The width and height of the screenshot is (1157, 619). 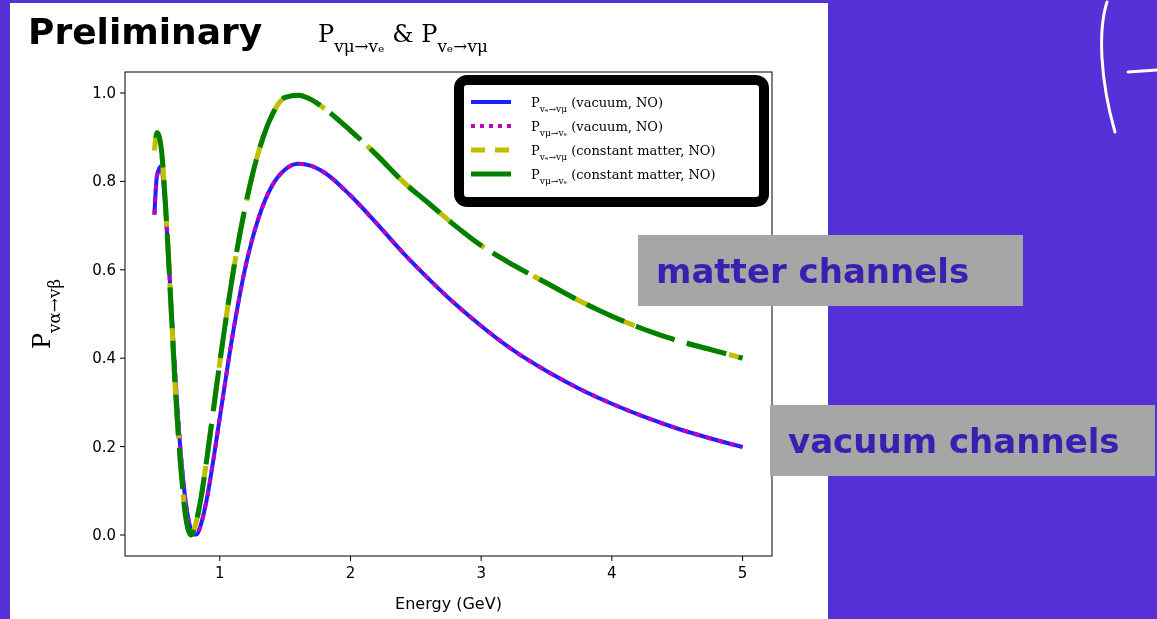 What do you see at coordinates (403, 38) in the screenshot?
I see `chart-subtitle: P$_{vμ→vₑ}$ & P$_{vₑ→vμ}$` at bounding box center [403, 38].